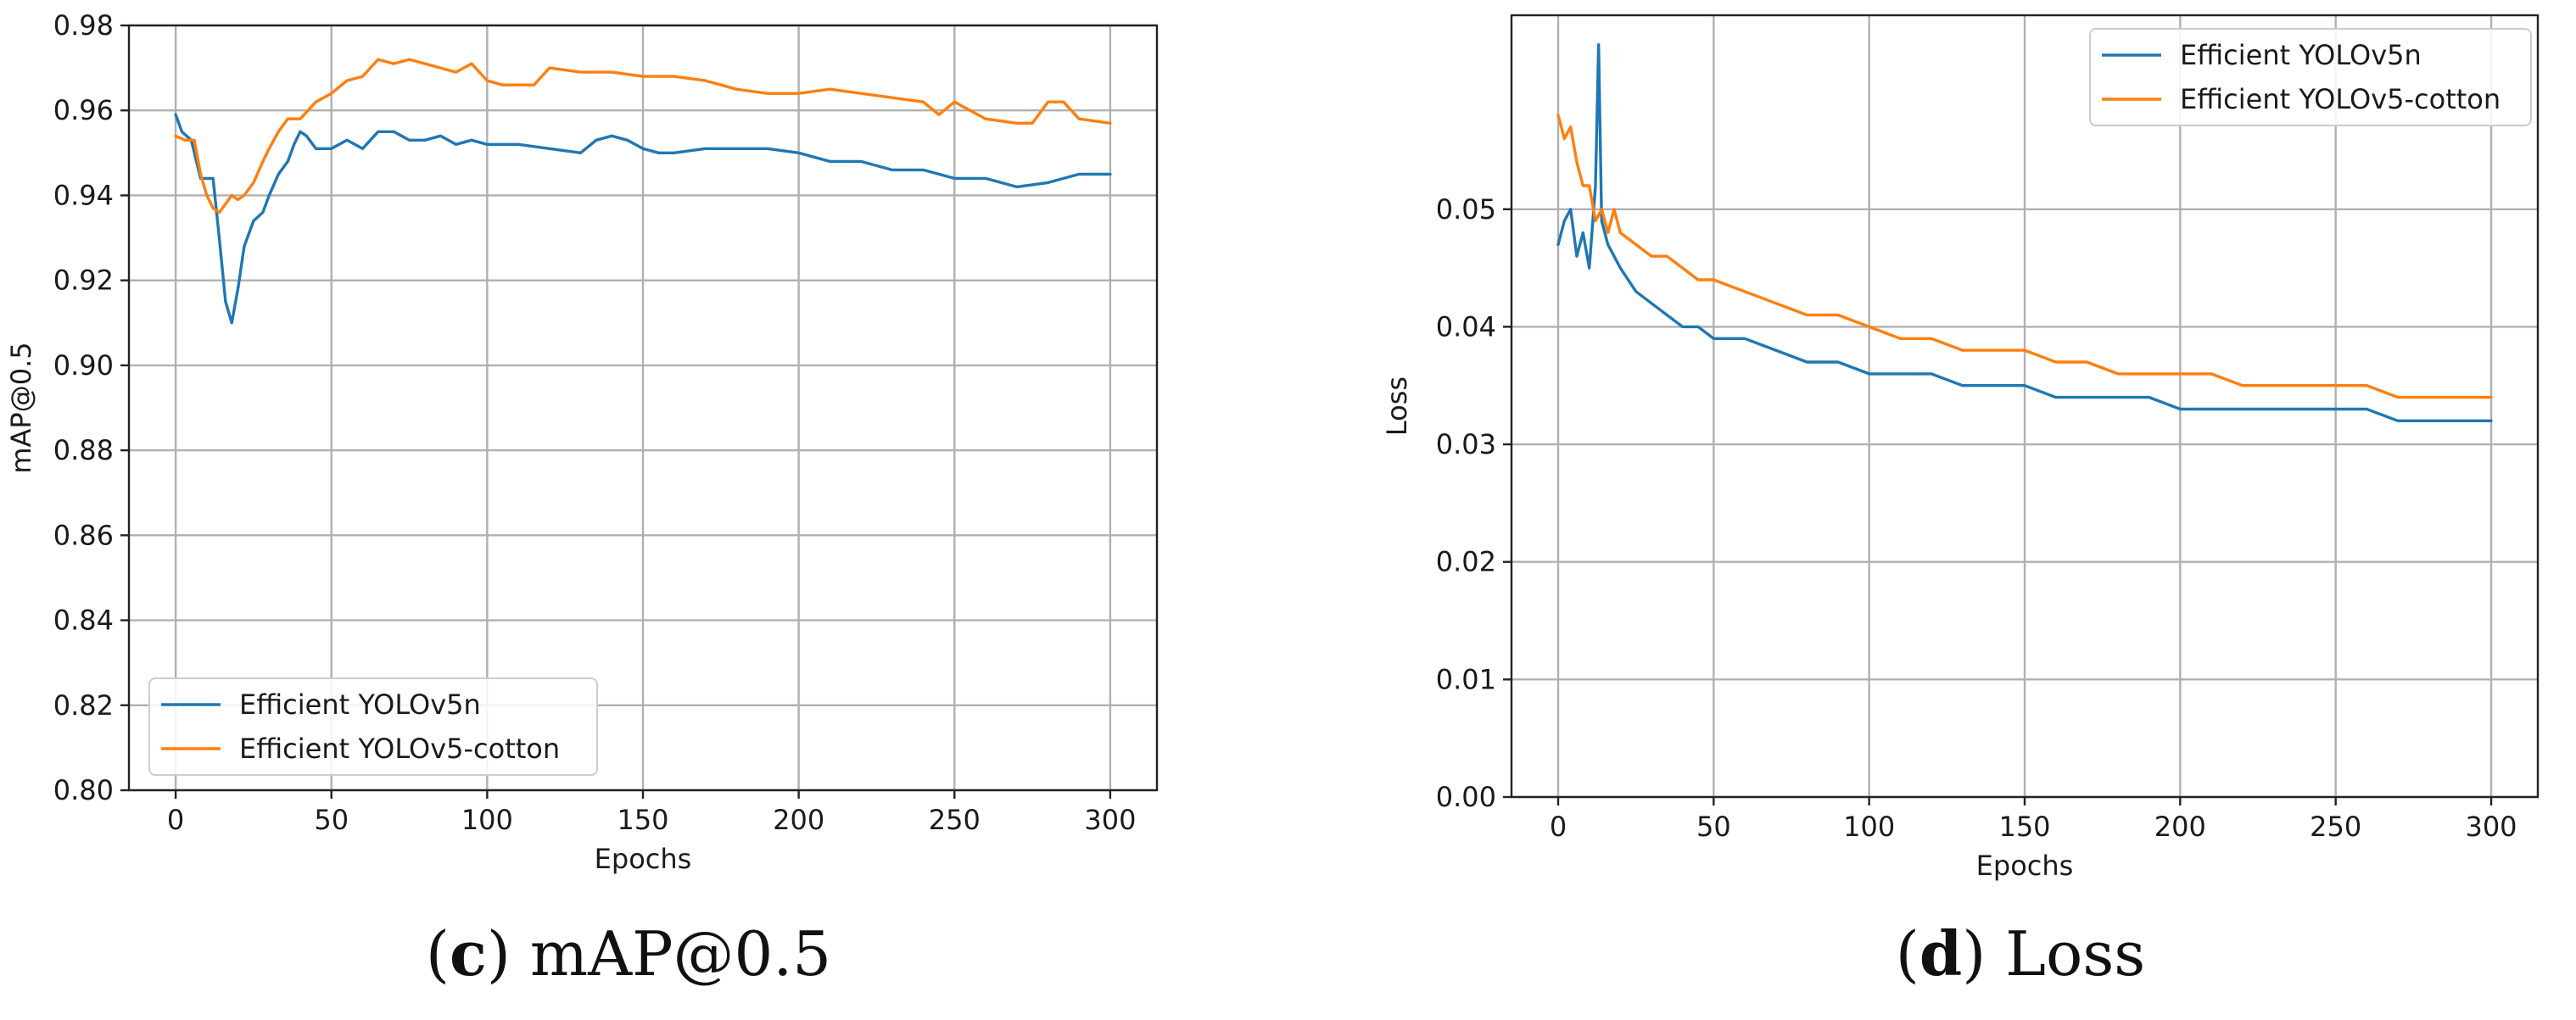 The image size is (2576, 1020). I want to click on map-xtick-label-1: 50, so click(331, 820).